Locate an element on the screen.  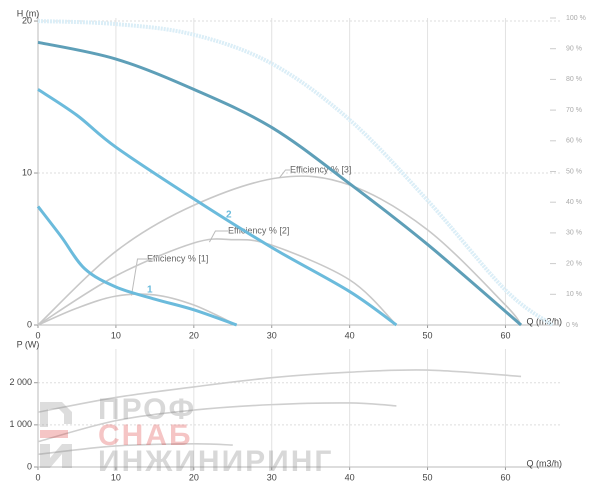
watermark-text: ПРОФ is located at coordinates (147, 409).